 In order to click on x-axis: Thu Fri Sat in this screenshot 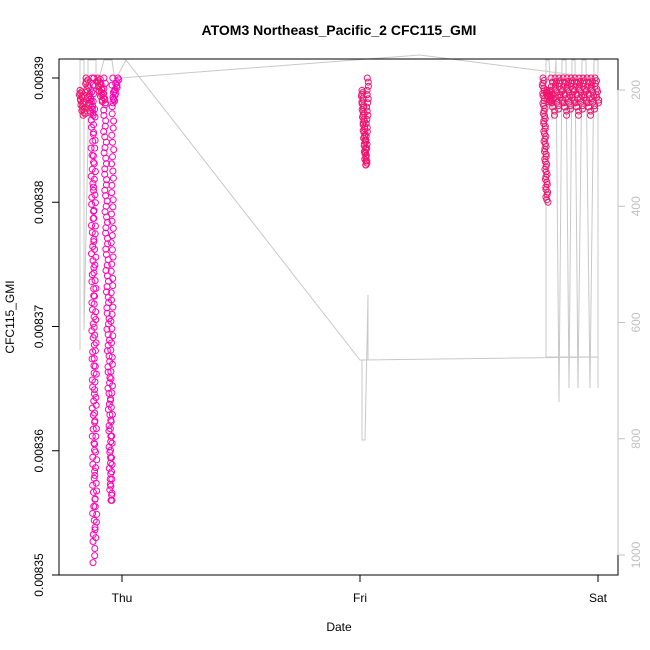, I will do `click(360, 590)`.